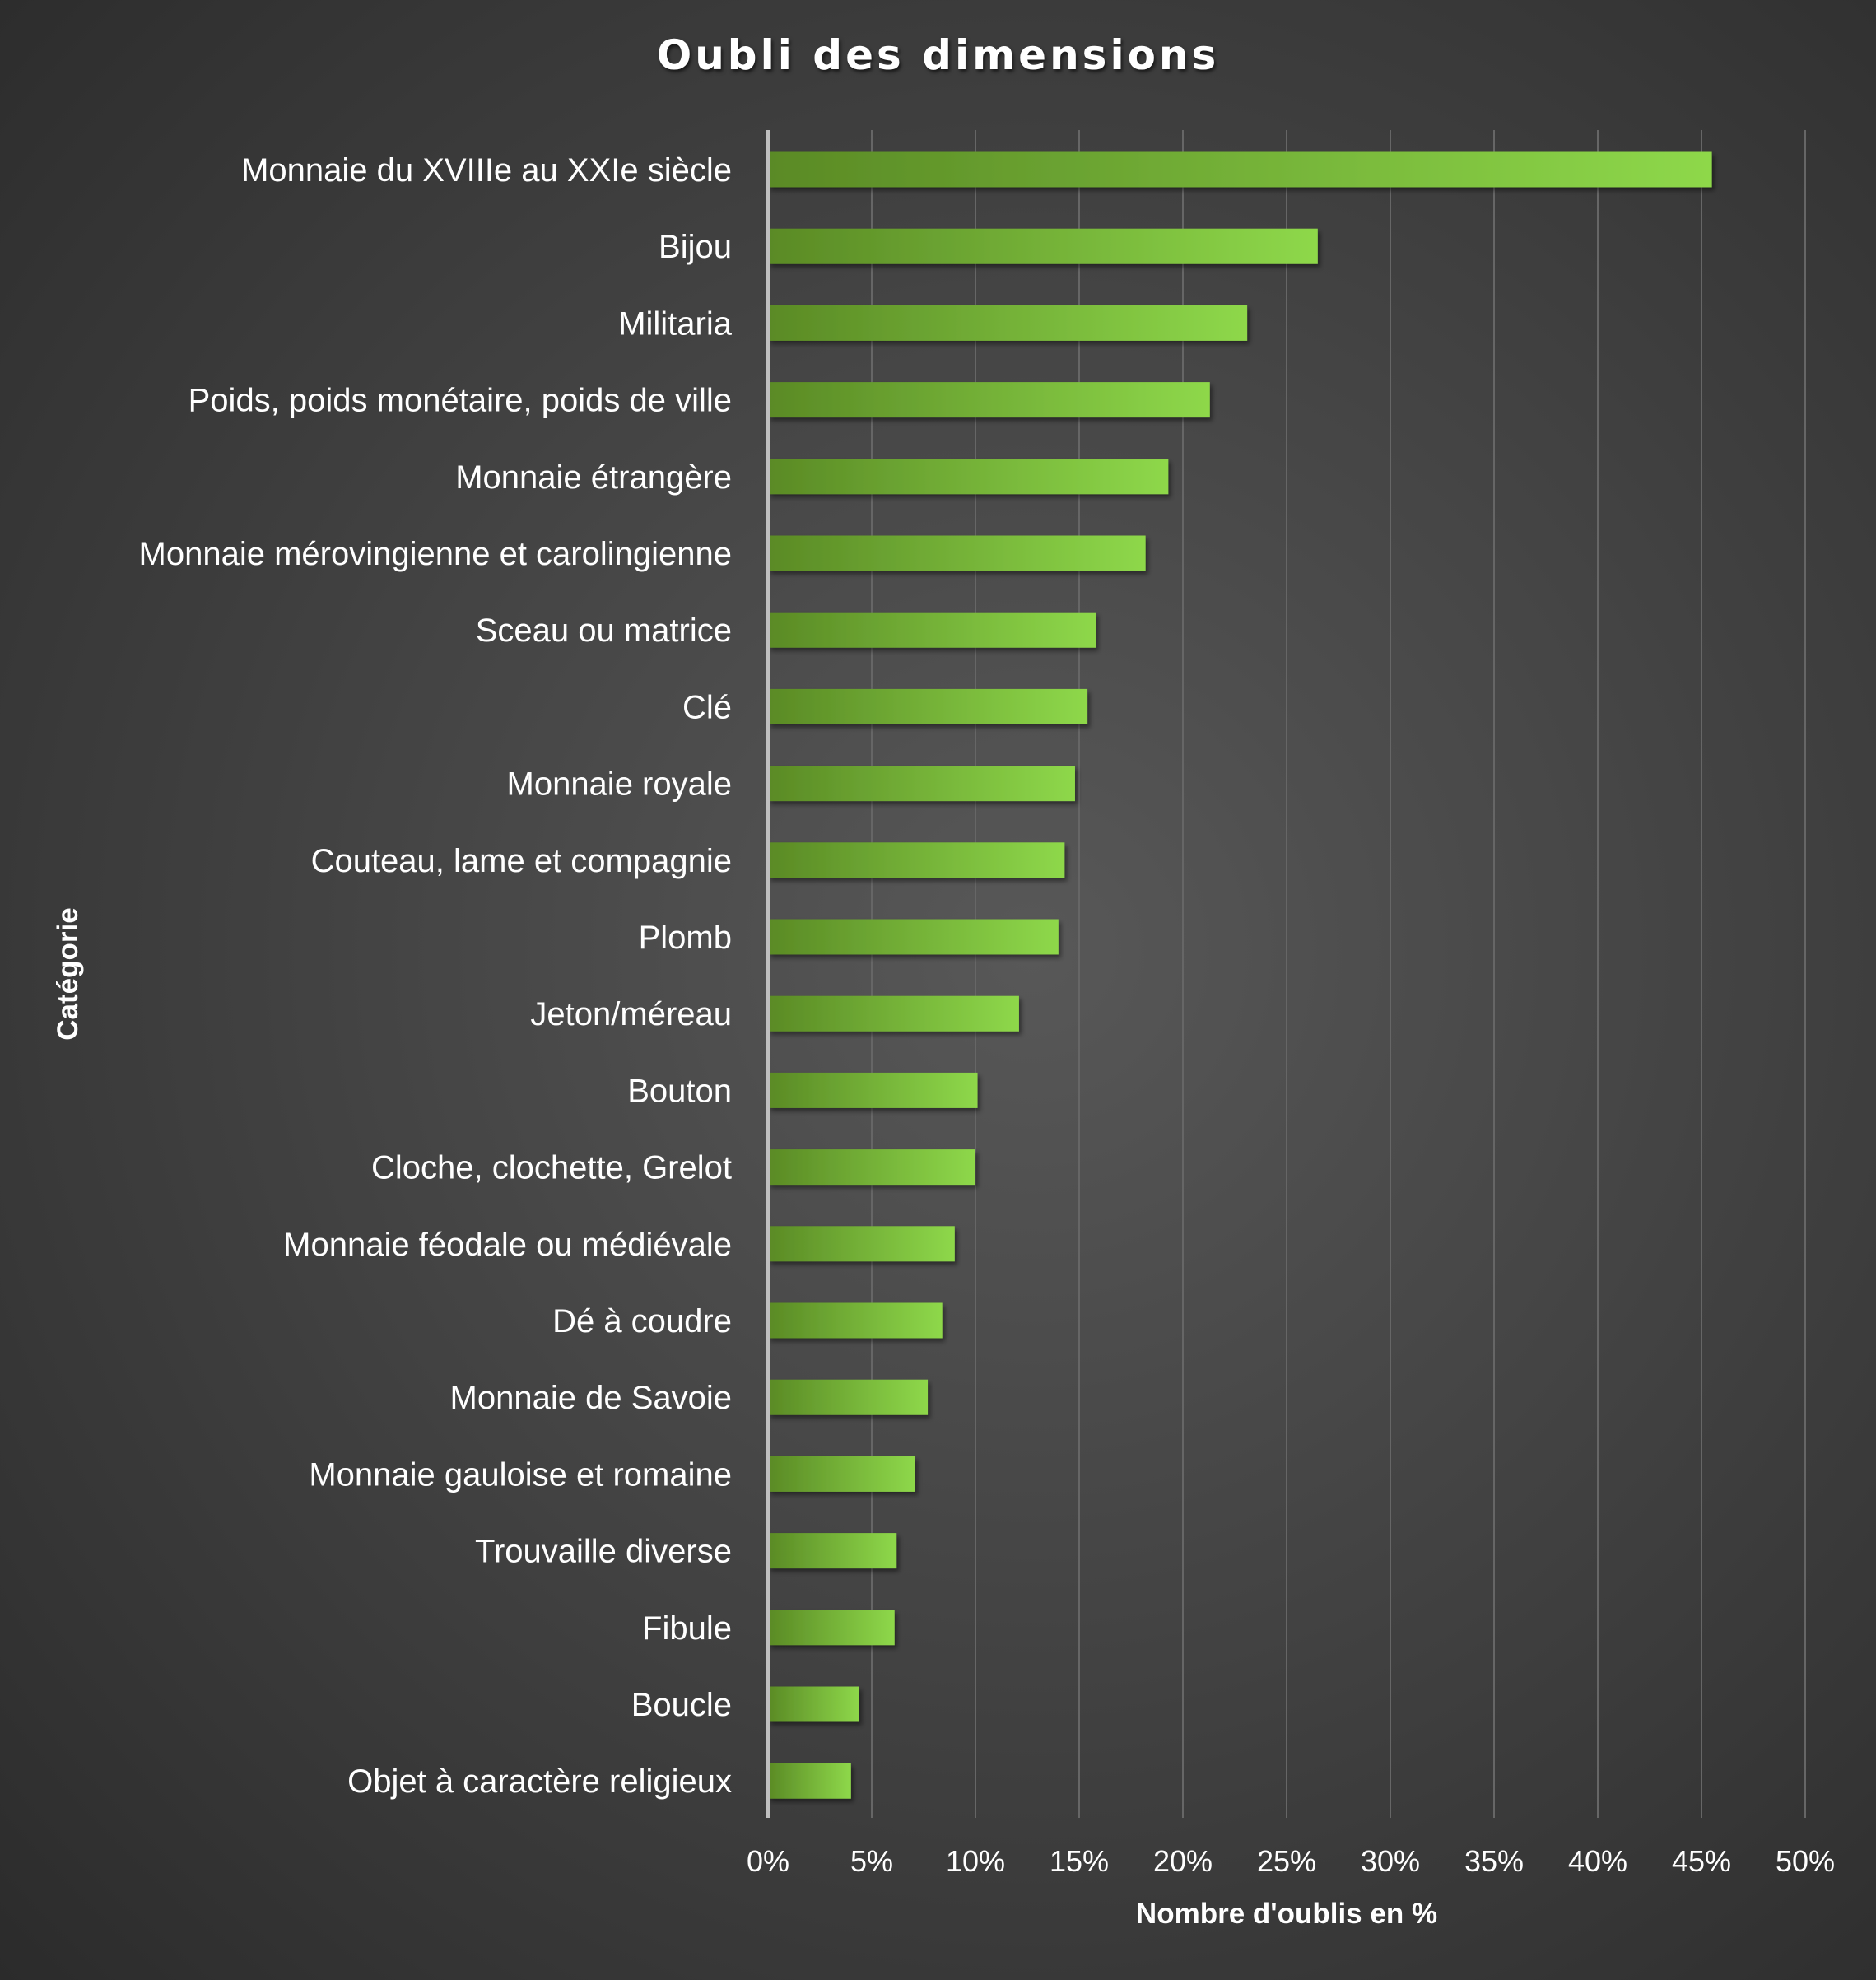 This screenshot has width=1876, height=1980. I want to click on category-label: Jeton/méreau, so click(631, 1014).